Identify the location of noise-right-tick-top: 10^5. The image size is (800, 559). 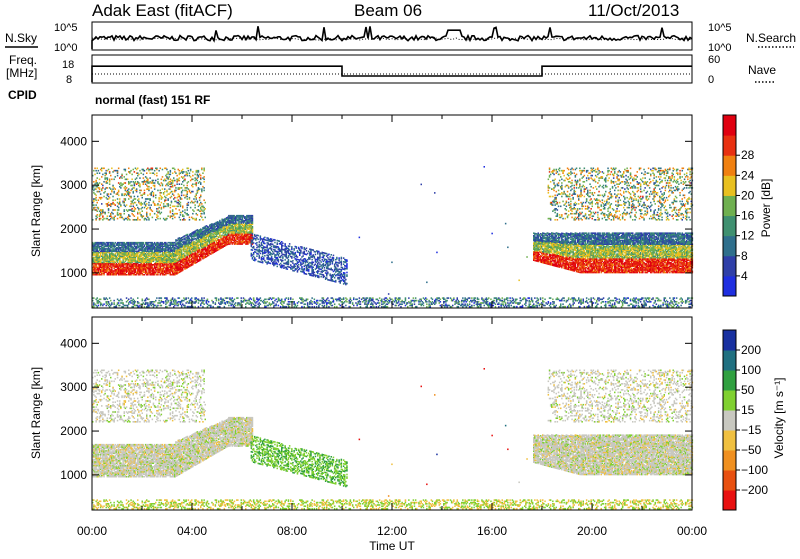
(720, 28).